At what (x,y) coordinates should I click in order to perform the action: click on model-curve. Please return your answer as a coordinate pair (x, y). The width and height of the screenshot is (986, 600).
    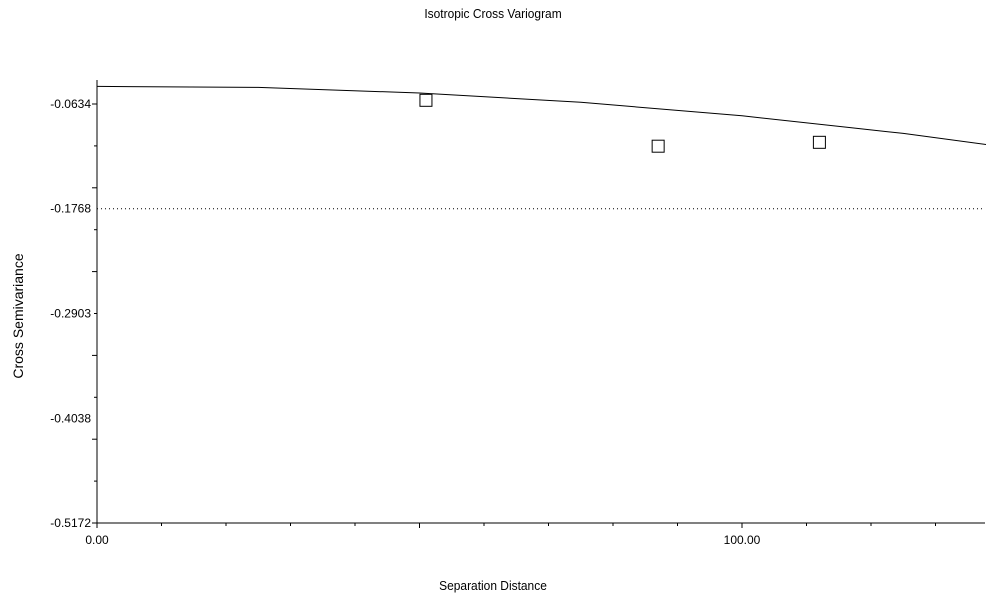
    Looking at the image, I should click on (541, 115).